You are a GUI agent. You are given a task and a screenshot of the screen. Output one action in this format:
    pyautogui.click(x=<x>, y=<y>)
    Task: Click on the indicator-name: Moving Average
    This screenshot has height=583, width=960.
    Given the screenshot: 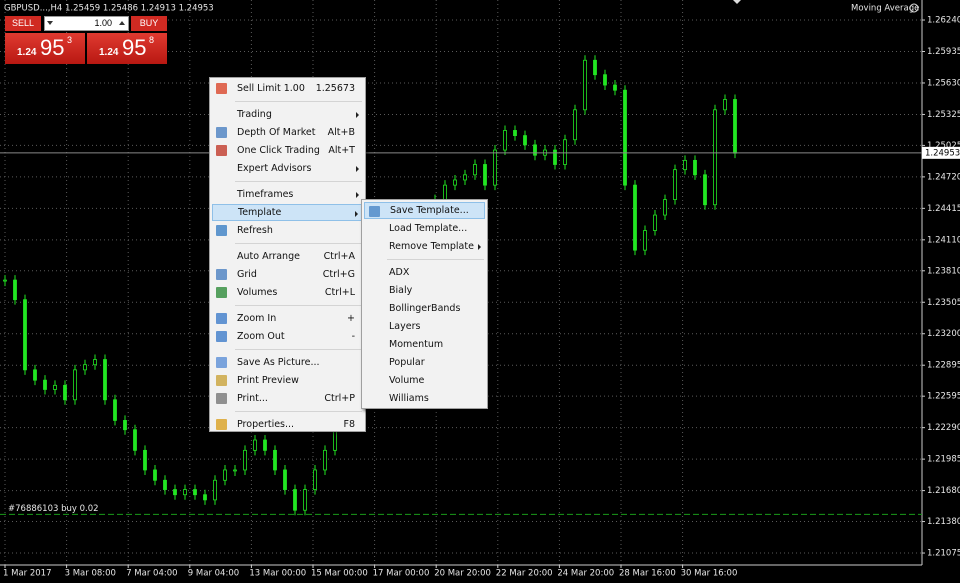 What is the action you would take?
    pyautogui.click(x=885, y=9)
    